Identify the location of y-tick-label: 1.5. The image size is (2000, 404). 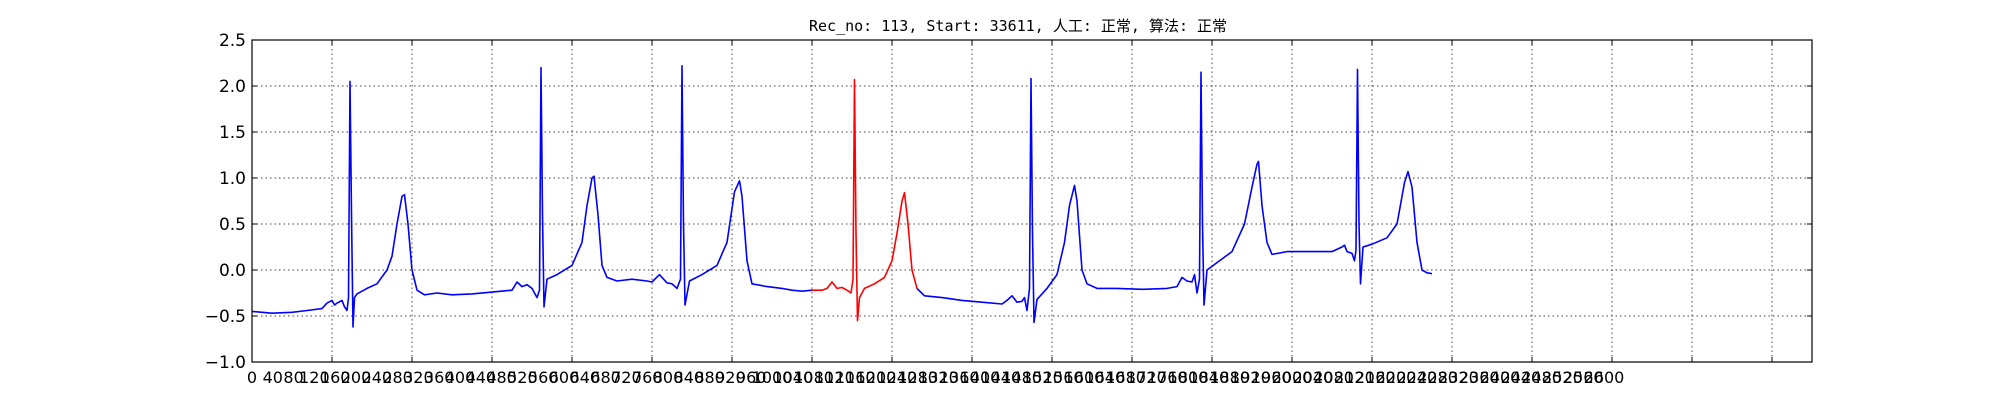
(232, 133).